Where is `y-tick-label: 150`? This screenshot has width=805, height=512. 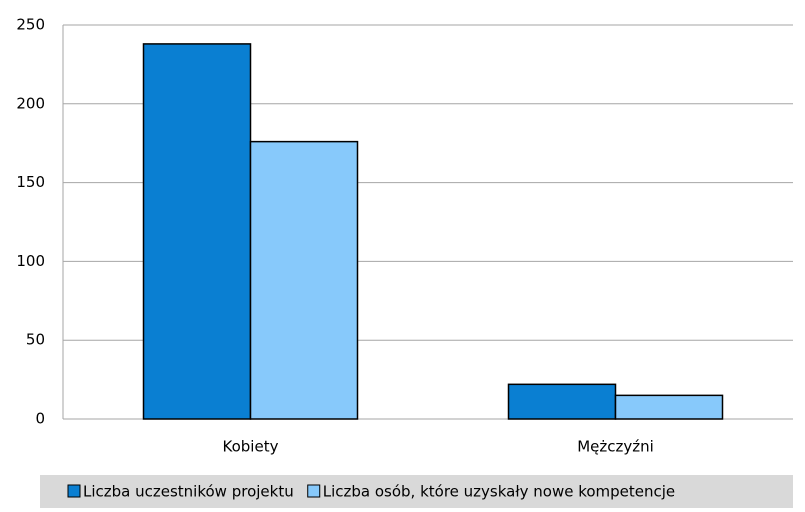 y-tick-label: 150 is located at coordinates (30, 182).